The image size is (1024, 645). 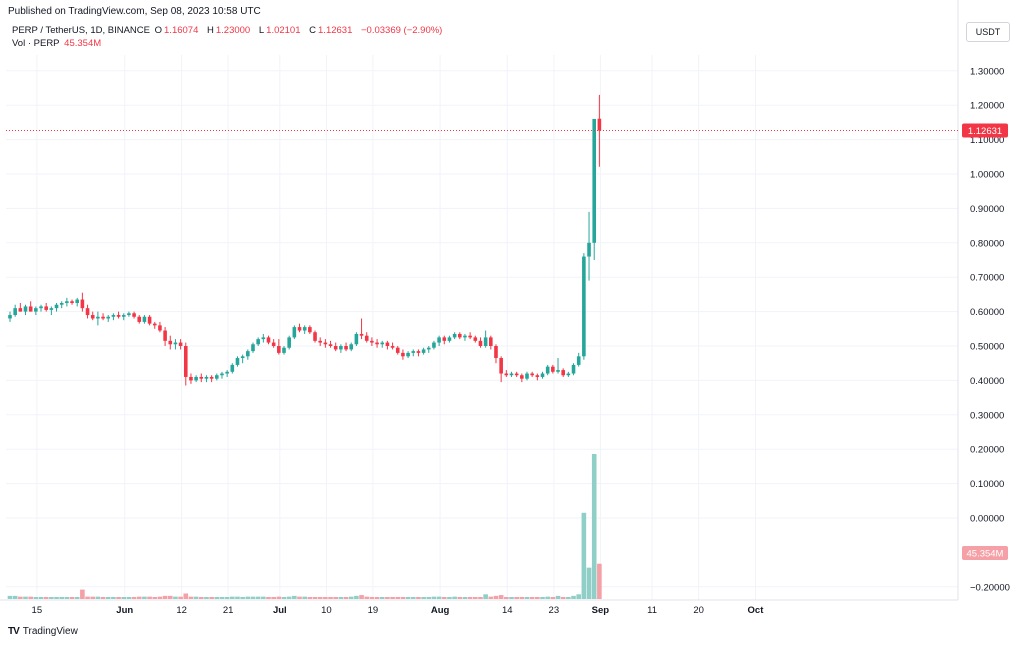 I want to click on x-tick-label: 15, so click(x=37, y=610).